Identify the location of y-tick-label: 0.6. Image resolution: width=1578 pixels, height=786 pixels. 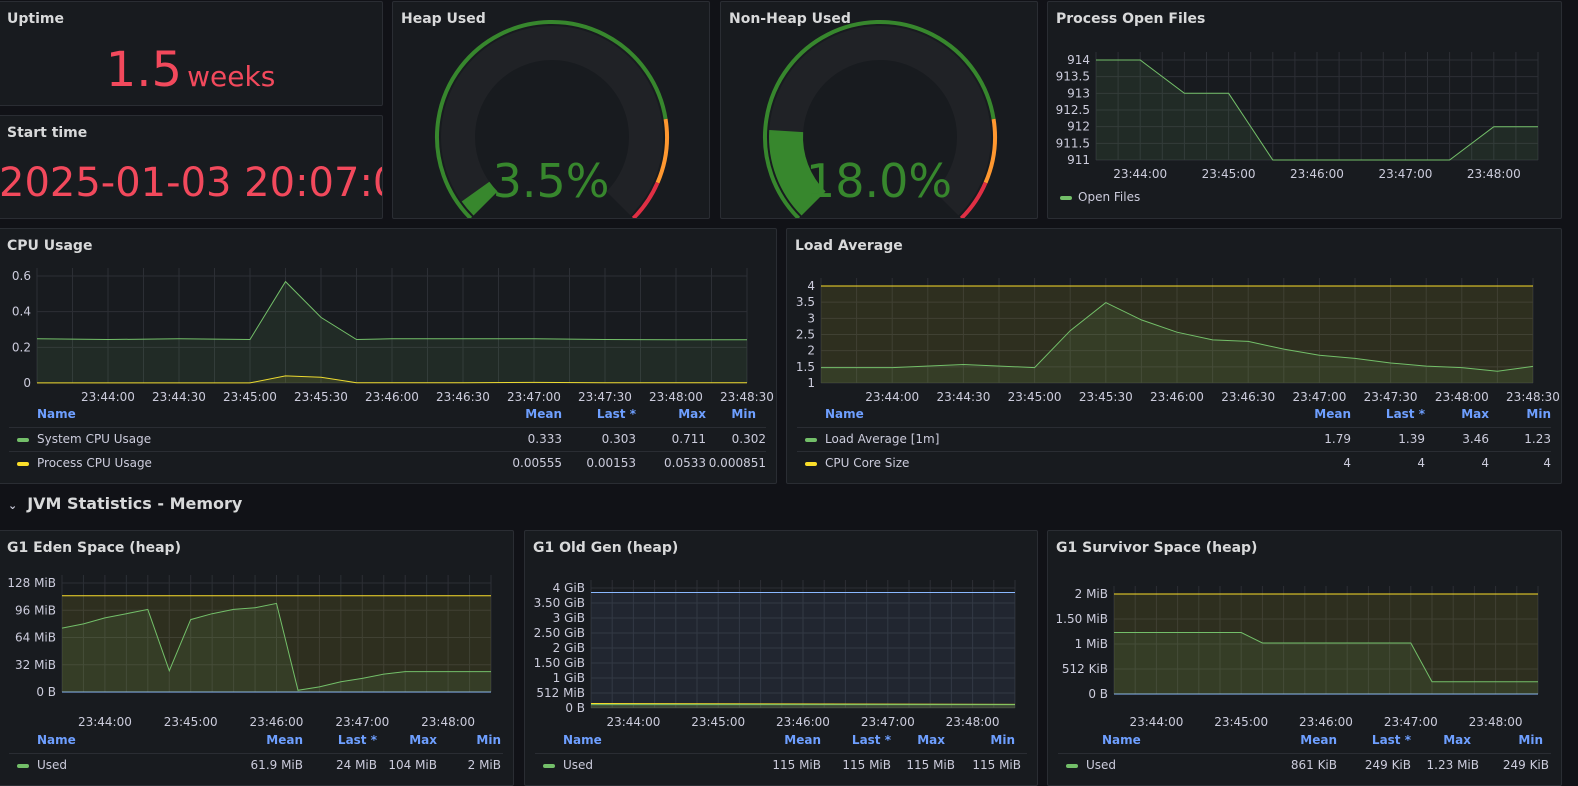
(21, 276).